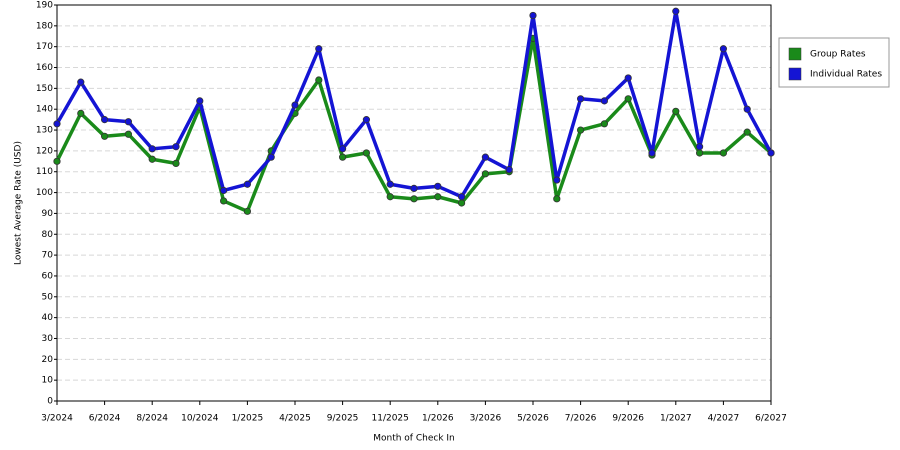  I want to click on y-tick-label: 60, so click(48, 276).